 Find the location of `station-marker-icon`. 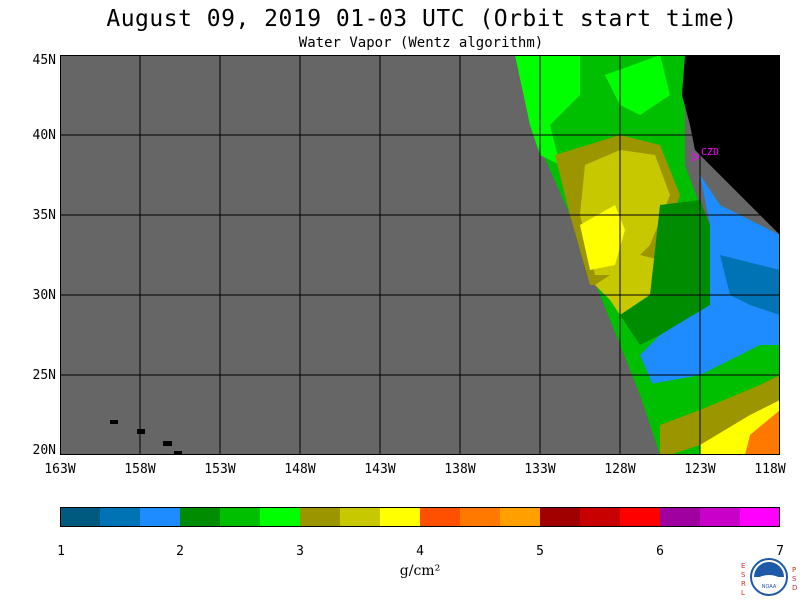

station-marker-icon is located at coordinates (696, 157).